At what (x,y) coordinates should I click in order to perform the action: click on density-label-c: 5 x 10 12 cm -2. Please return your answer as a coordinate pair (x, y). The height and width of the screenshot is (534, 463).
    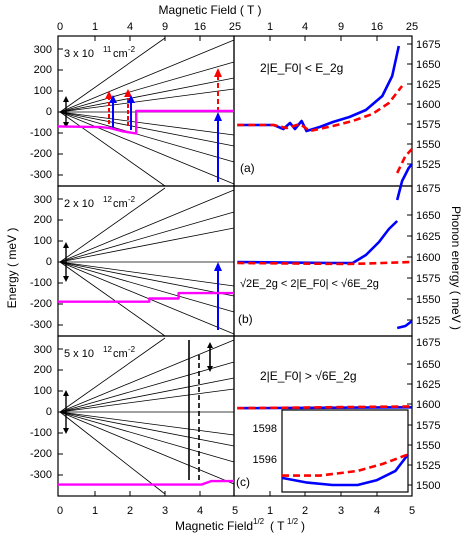
    Looking at the image, I should click on (100, 352).